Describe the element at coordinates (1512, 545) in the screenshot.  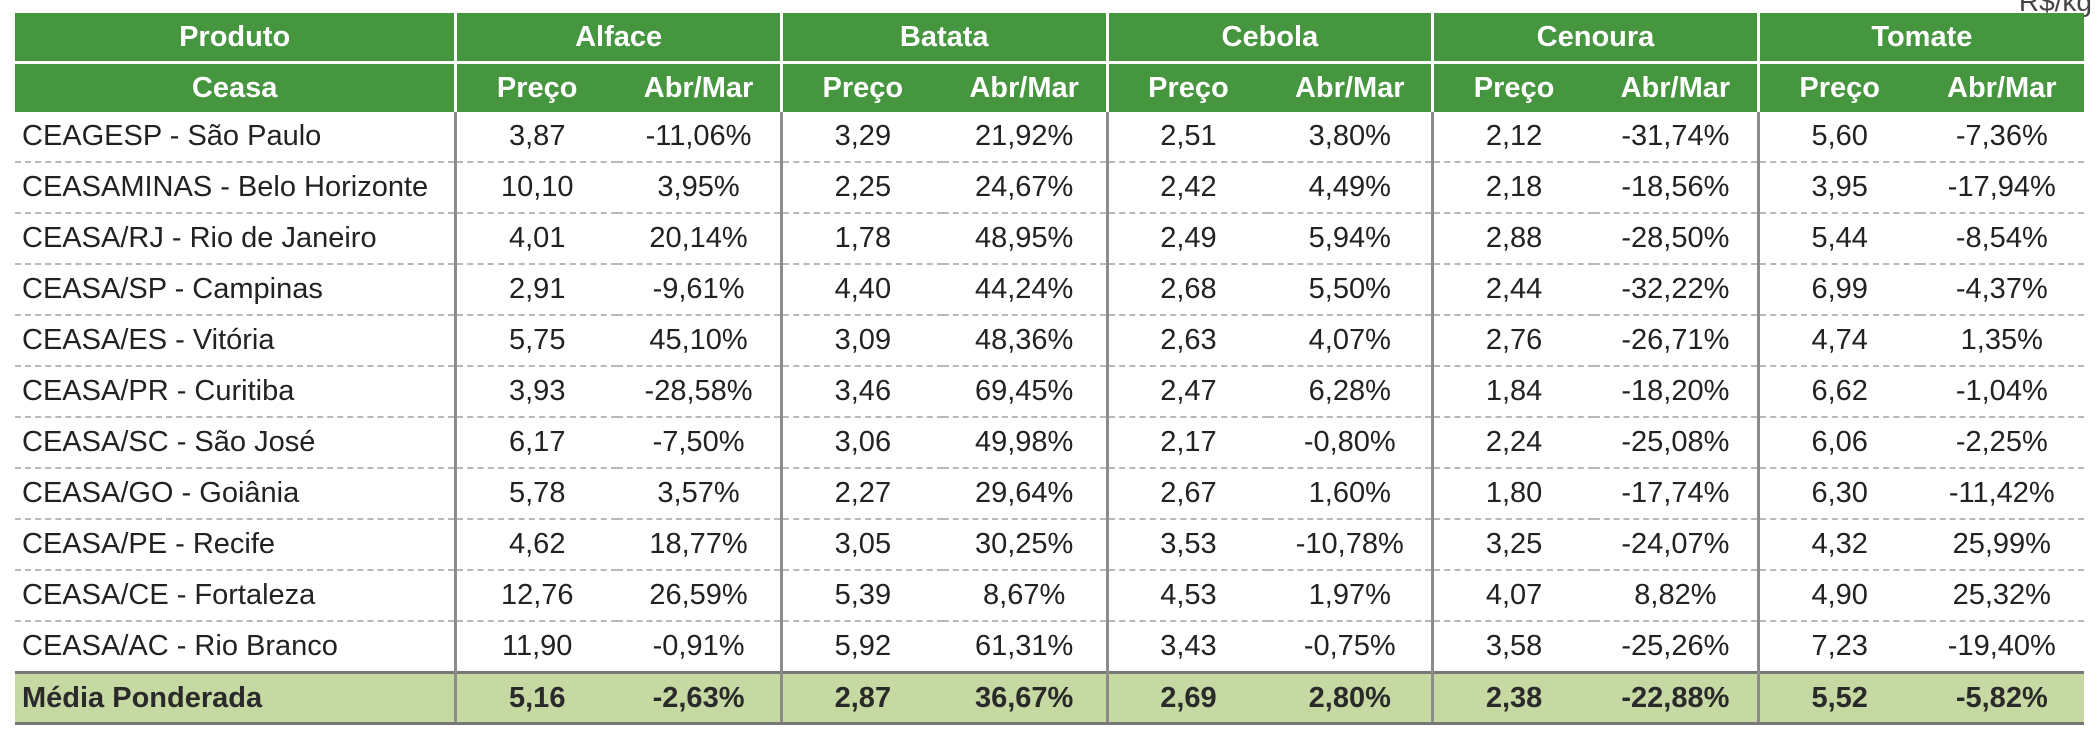
I see `price-cell: 3,25` at that location.